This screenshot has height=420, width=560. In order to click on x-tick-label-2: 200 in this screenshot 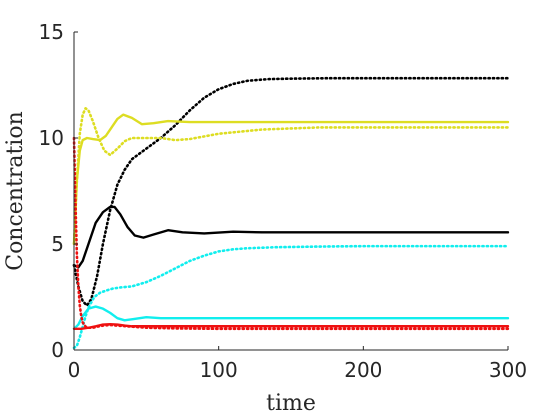, I will do `click(363, 370)`.